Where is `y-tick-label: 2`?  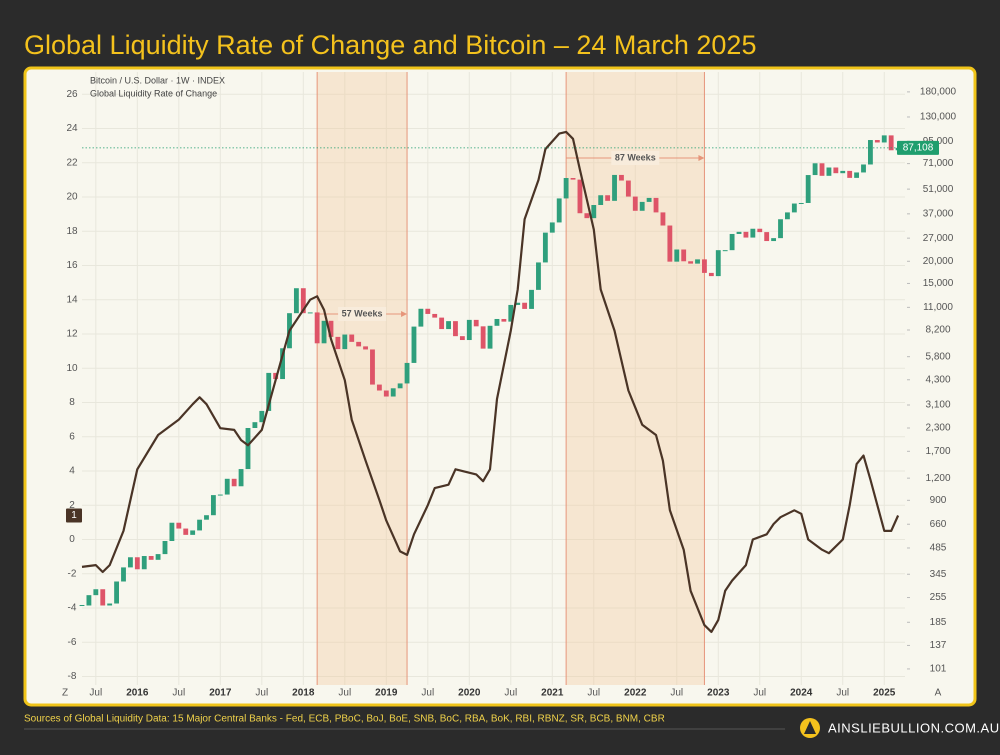 y-tick-label: 2 is located at coordinates (72, 505).